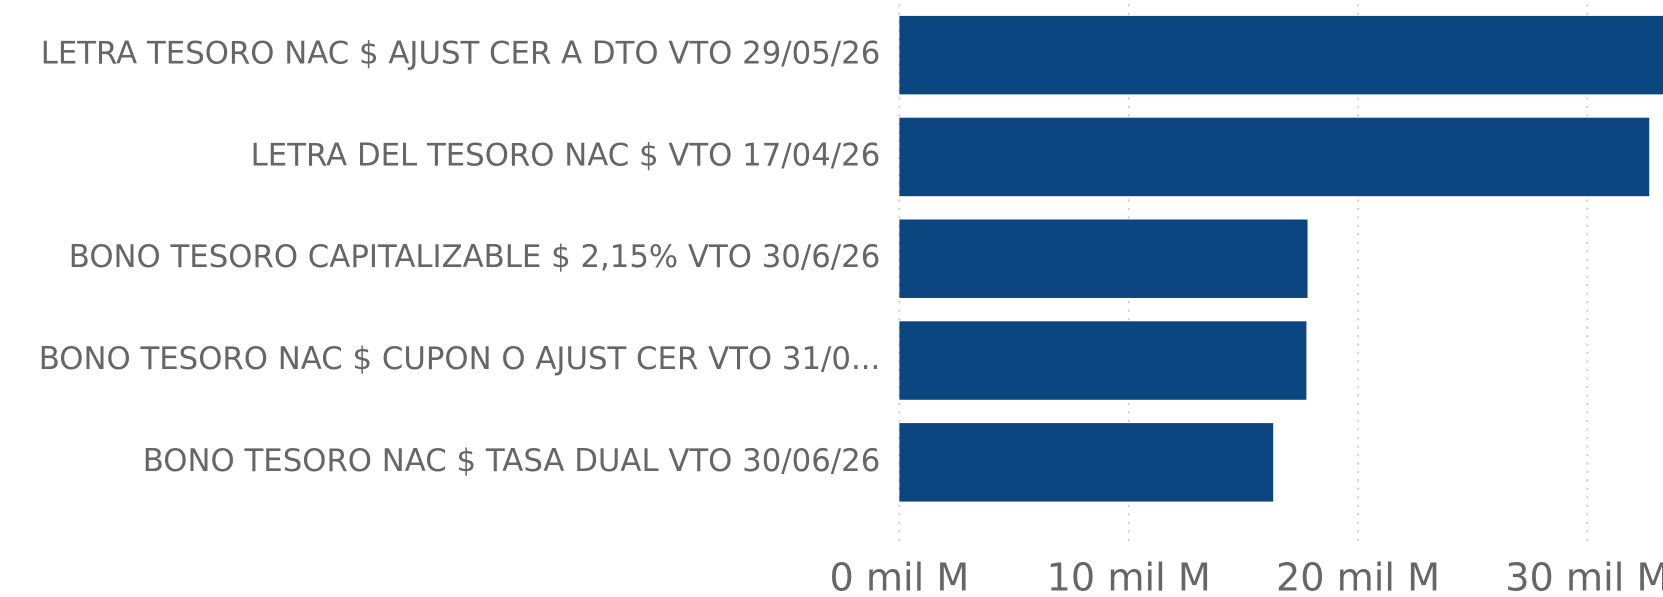 This screenshot has height=597, width=1663. I want to click on x-tick-label: 0 mil M, so click(899, 577).